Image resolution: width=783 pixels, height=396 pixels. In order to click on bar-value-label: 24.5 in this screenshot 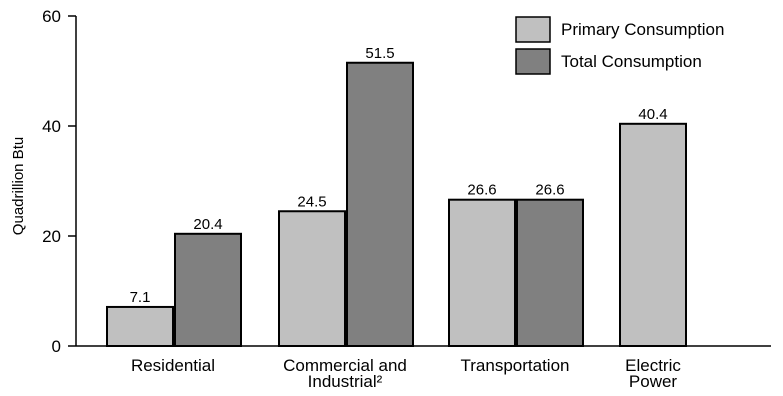, I will do `click(311, 201)`.